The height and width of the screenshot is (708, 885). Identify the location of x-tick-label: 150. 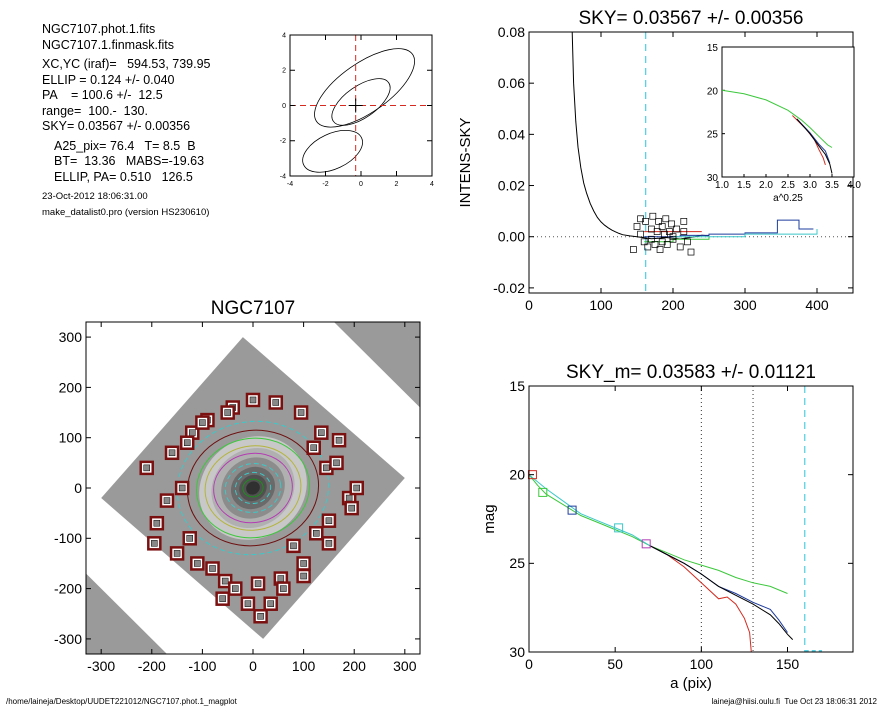
(788, 664).